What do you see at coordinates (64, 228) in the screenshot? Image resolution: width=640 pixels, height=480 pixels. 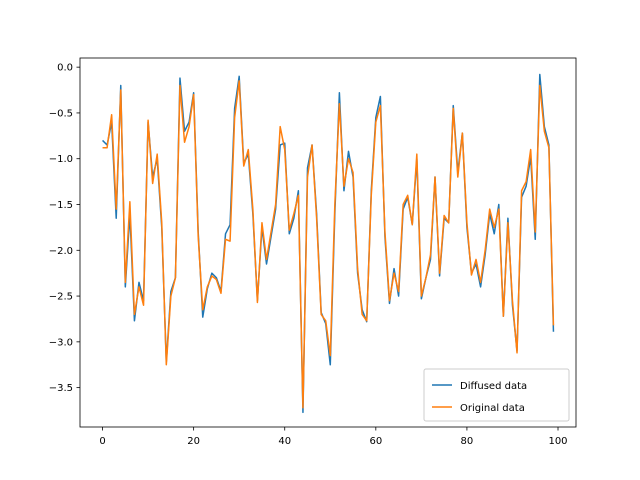 I see `y-axis: 0.0 −0.5 −1.0 −1.5 −2.0 −2.5 −3.0 −3.5` at bounding box center [64, 228].